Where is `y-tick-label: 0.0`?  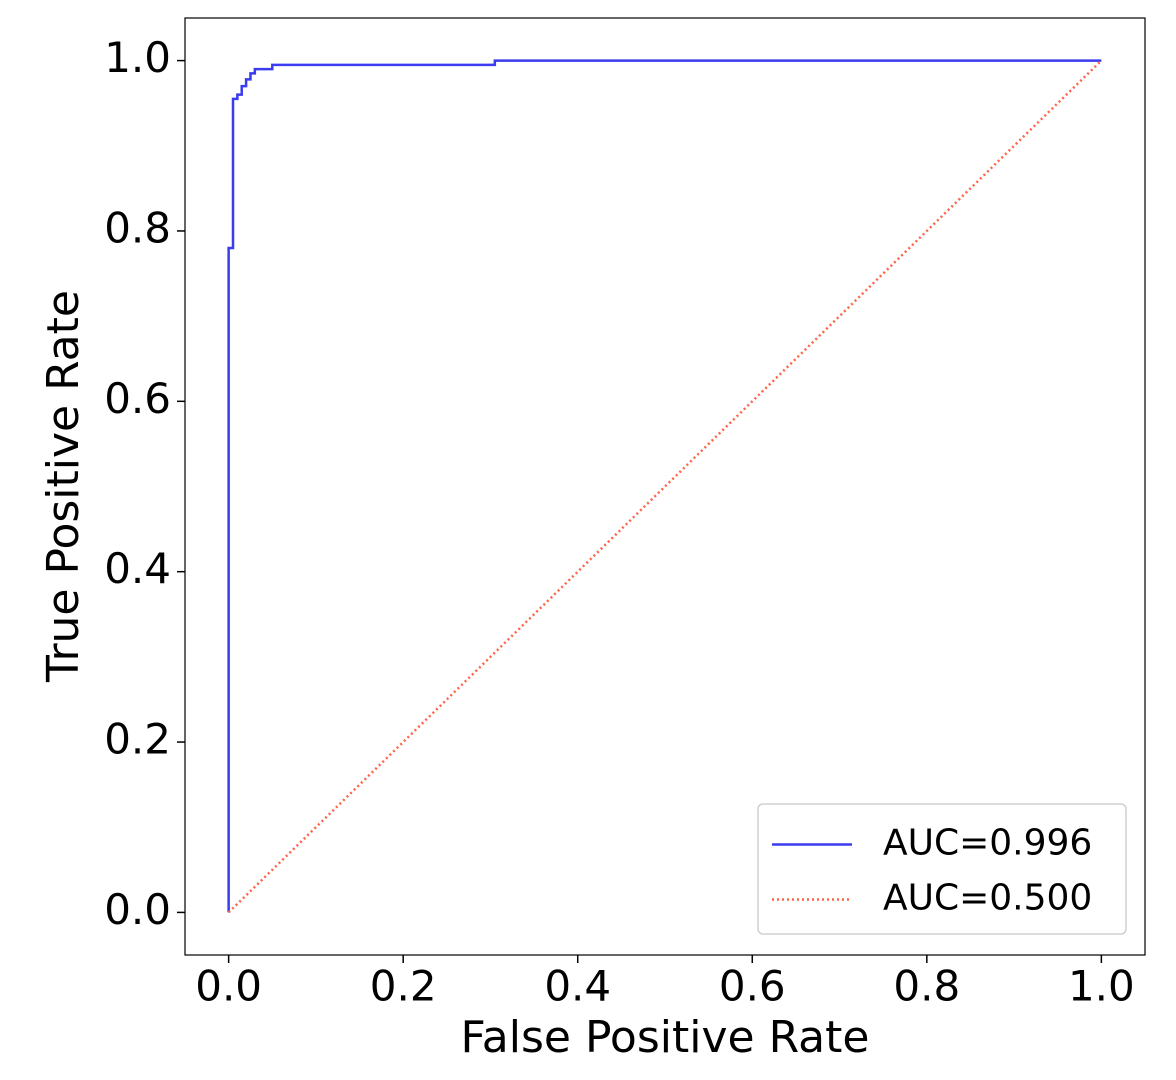
y-tick-label: 0.0 is located at coordinates (137, 909).